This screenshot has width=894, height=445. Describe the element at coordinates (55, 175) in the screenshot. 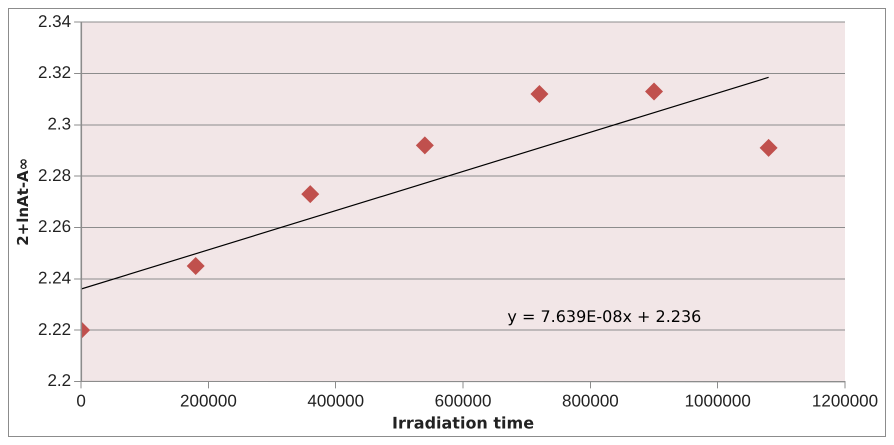

I see `y-tick-label: 2.28` at that location.